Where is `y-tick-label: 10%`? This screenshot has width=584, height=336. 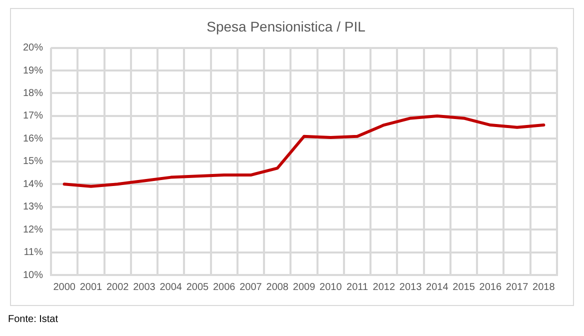 y-tick-label: 10% is located at coordinates (33, 275).